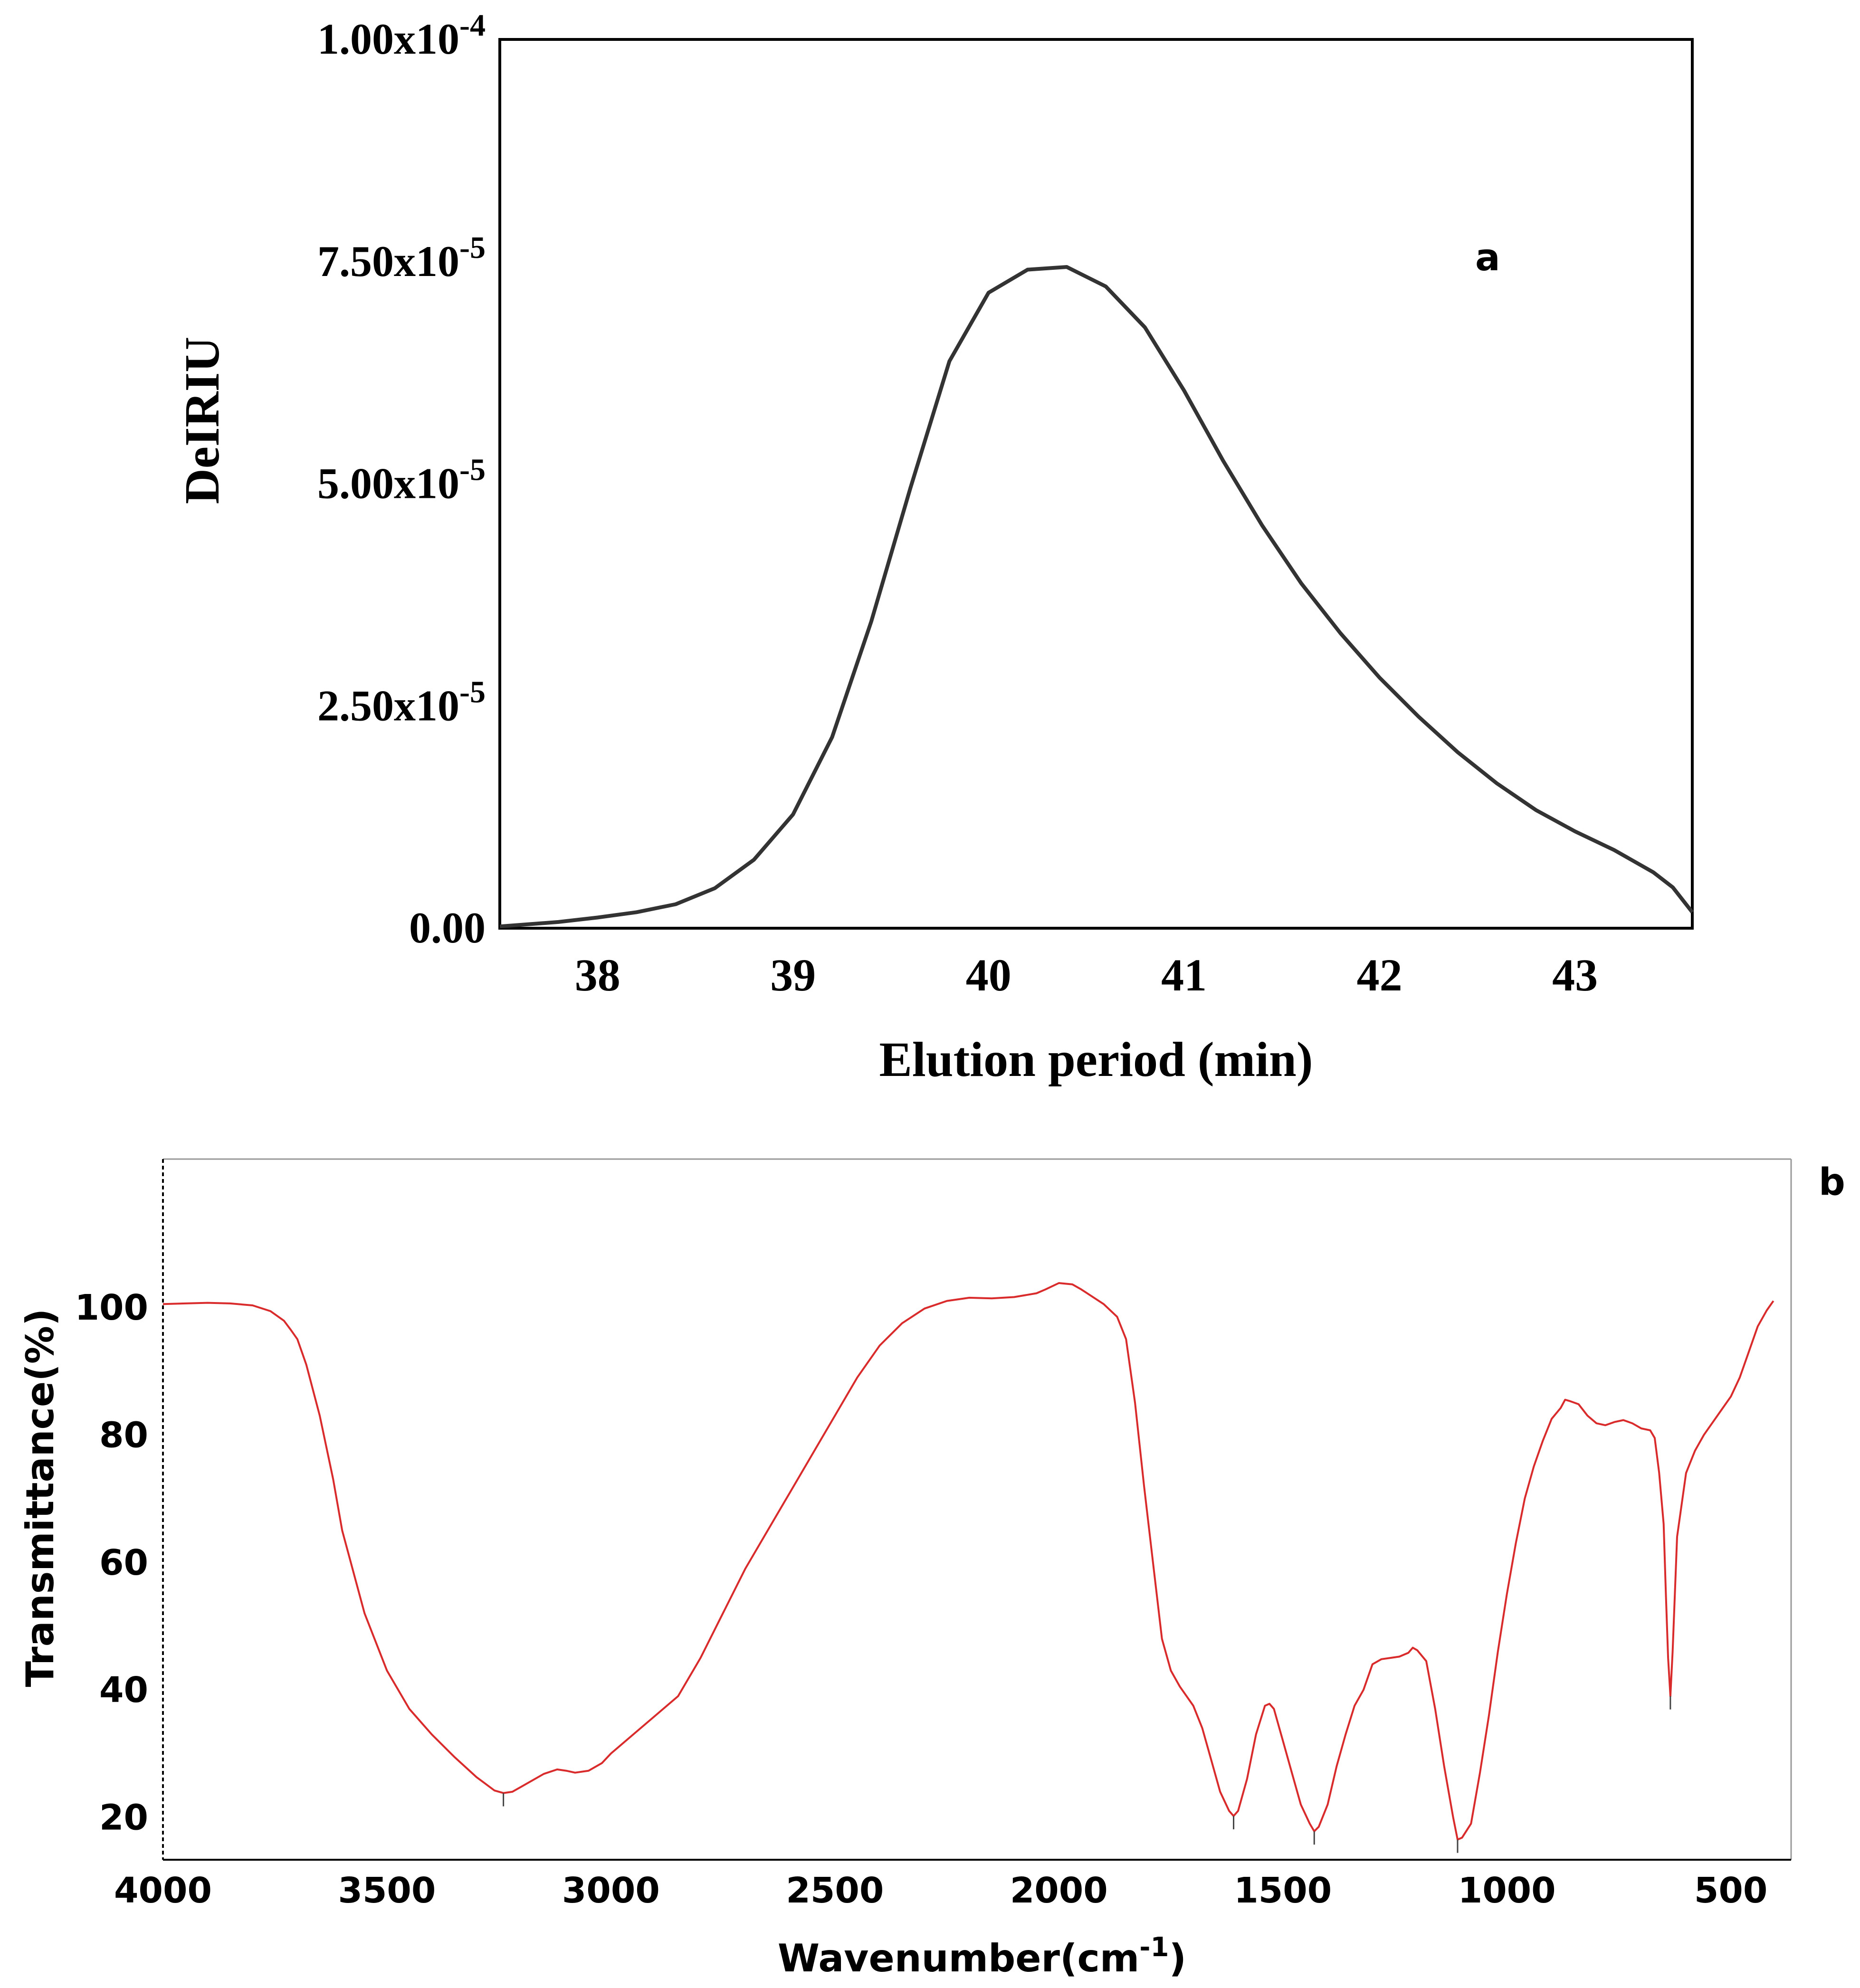  What do you see at coordinates (1096, 1059) in the screenshot?
I see `panel-a-x-axis-label: Elution period (min)` at bounding box center [1096, 1059].